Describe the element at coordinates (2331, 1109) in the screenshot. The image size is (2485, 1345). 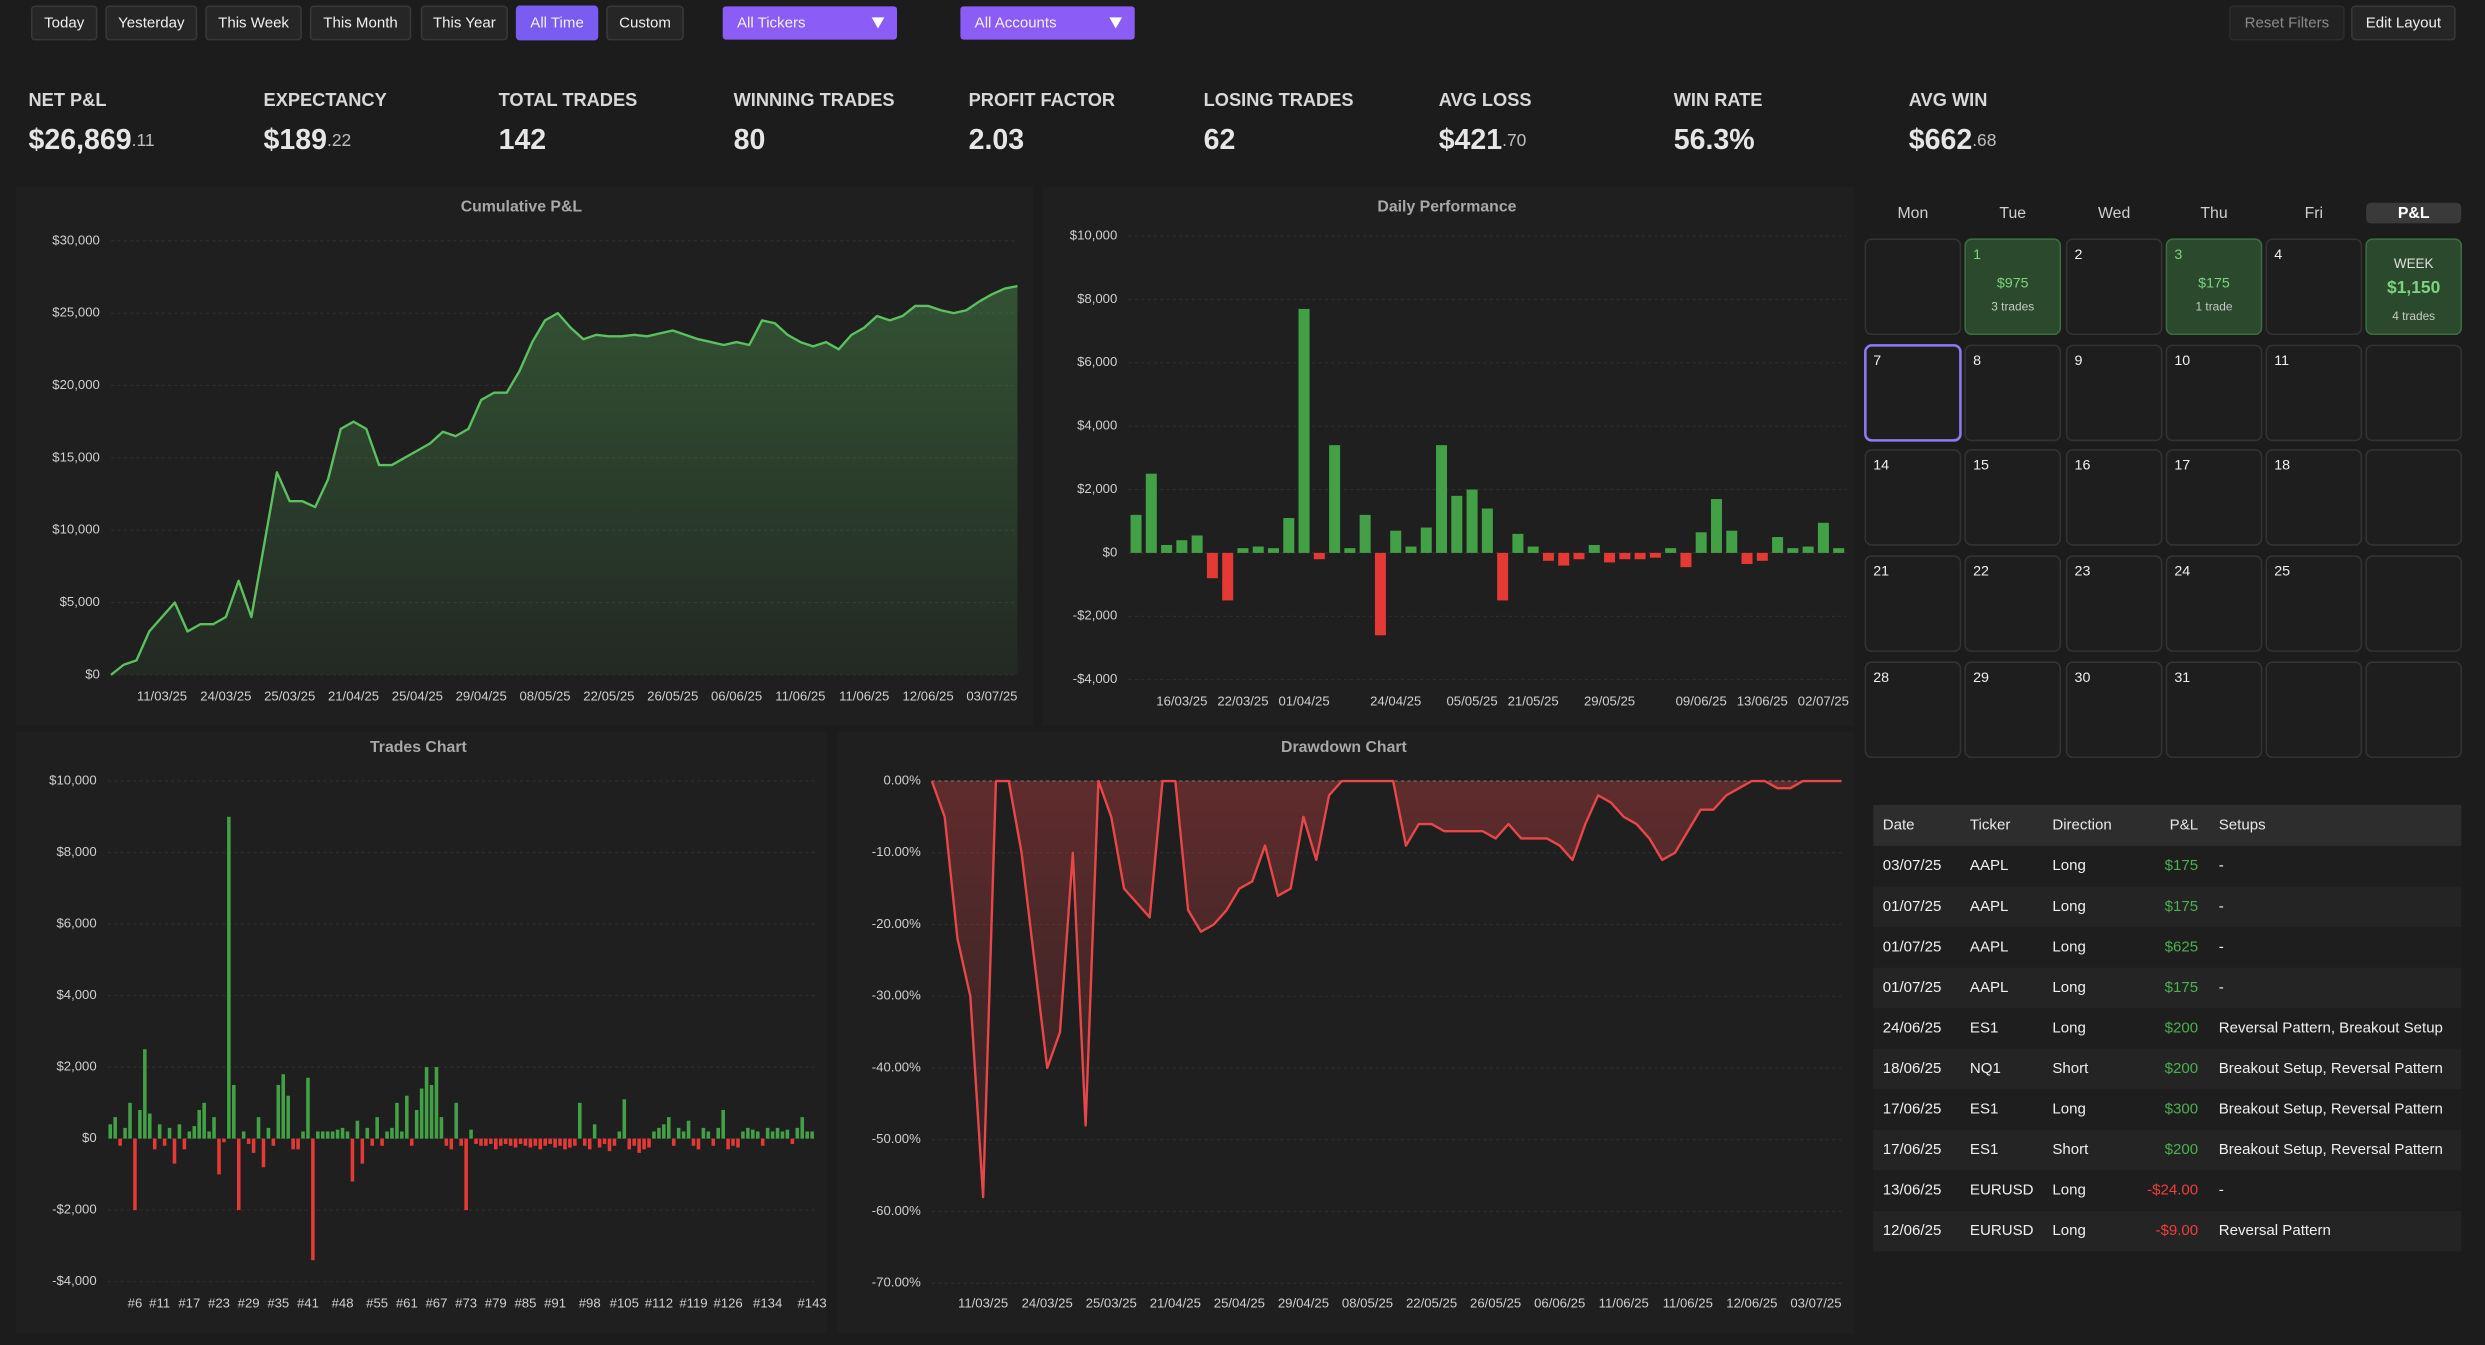
I see `table-cell: Breakout Setup, Reversal Pattern` at that location.